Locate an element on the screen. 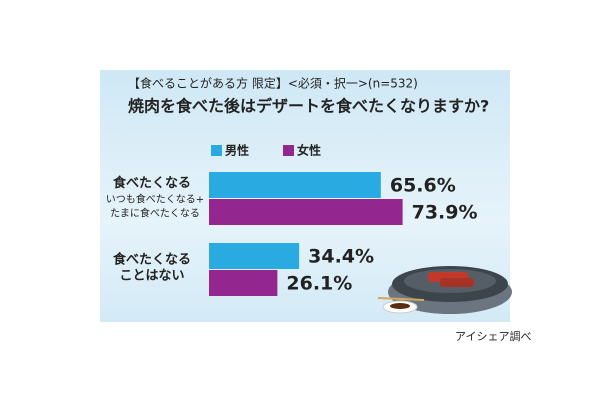 This screenshot has height=400, width=610. value-label: 73.9% is located at coordinates (445, 213).